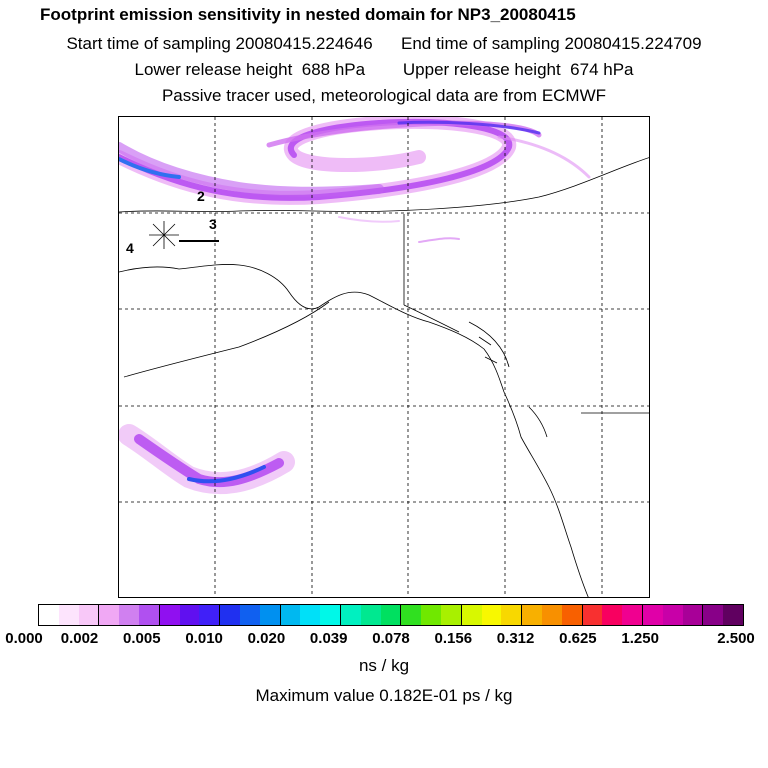  Describe the element at coordinates (201, 196) in the screenshot. I see `track-label-2: 2` at that location.